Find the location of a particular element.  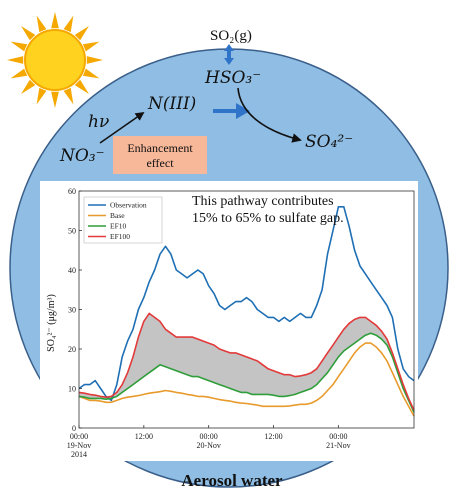

enhancement-line2: effect is located at coordinates (160, 163).